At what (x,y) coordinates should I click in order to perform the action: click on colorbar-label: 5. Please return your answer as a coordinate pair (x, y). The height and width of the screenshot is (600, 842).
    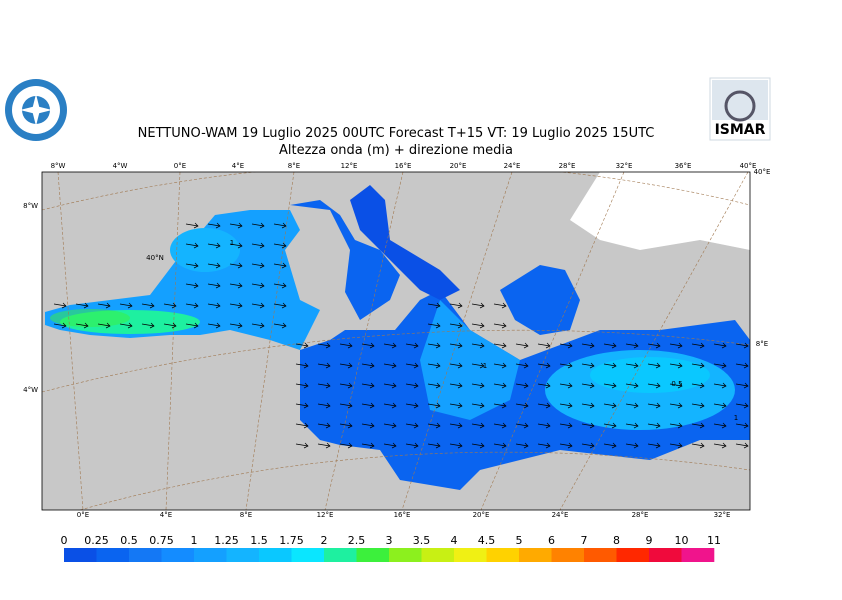
    Looking at the image, I should click on (519, 540).